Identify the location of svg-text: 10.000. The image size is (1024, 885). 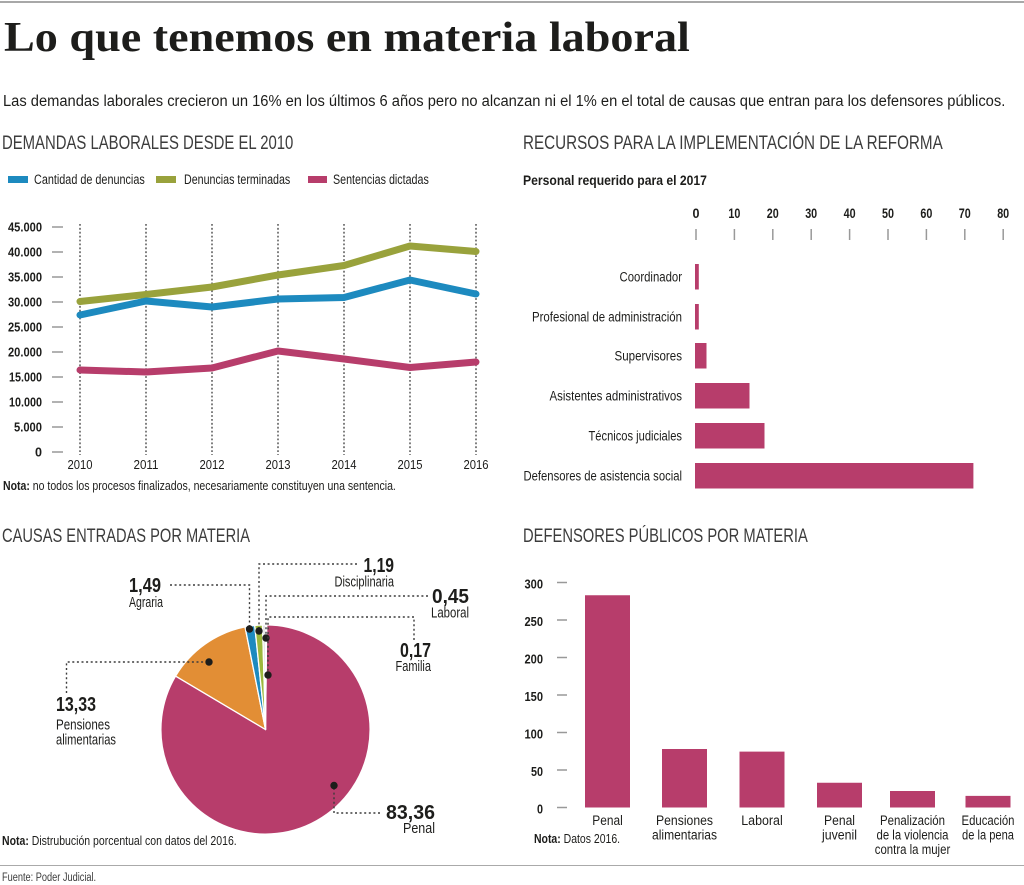
(25, 403).